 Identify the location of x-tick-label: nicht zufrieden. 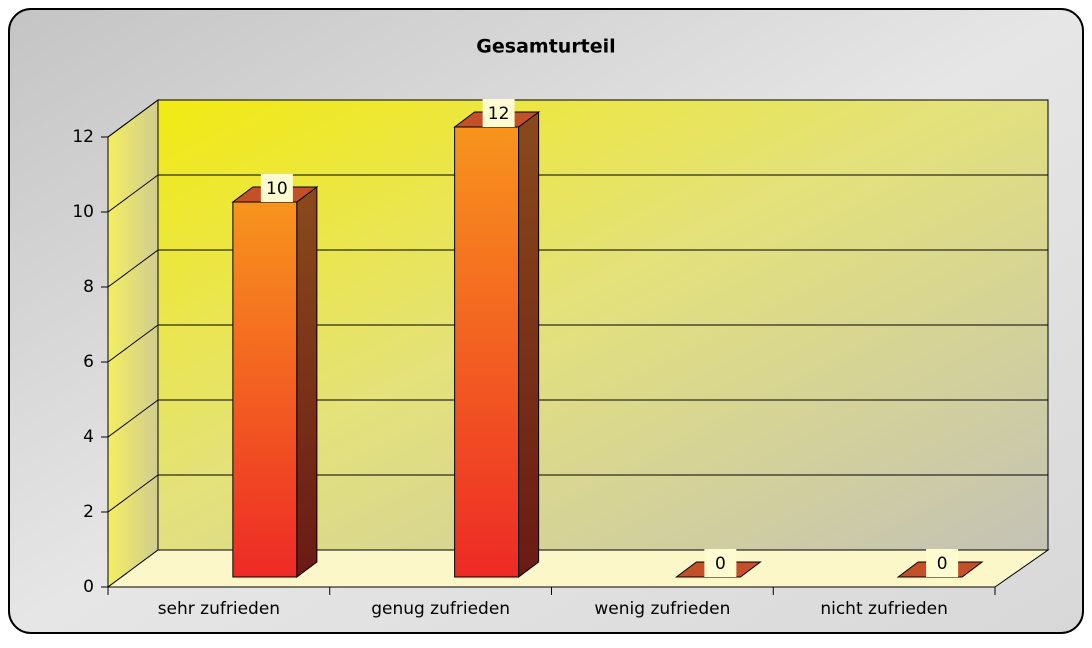
(884, 609).